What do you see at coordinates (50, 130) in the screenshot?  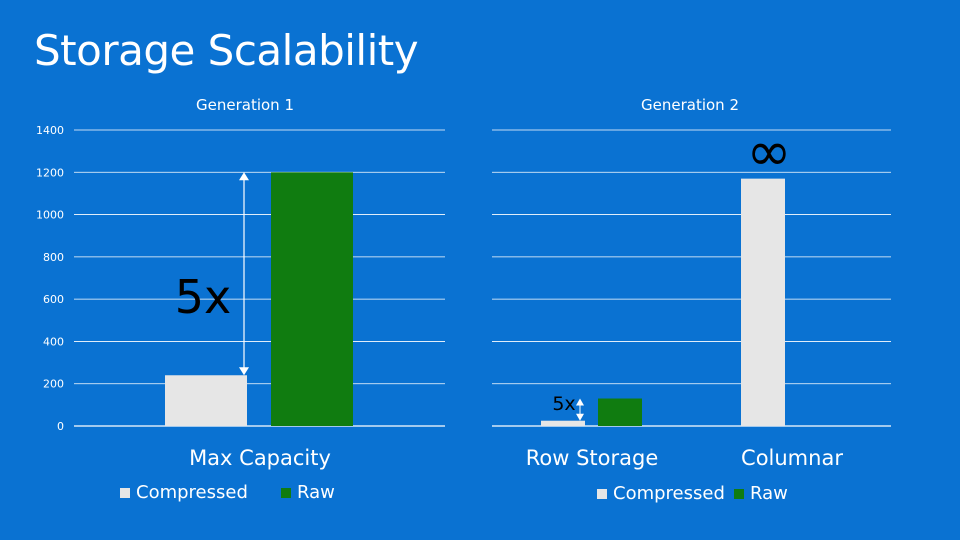 I see `chart1-ytick-label: 1400` at bounding box center [50, 130].